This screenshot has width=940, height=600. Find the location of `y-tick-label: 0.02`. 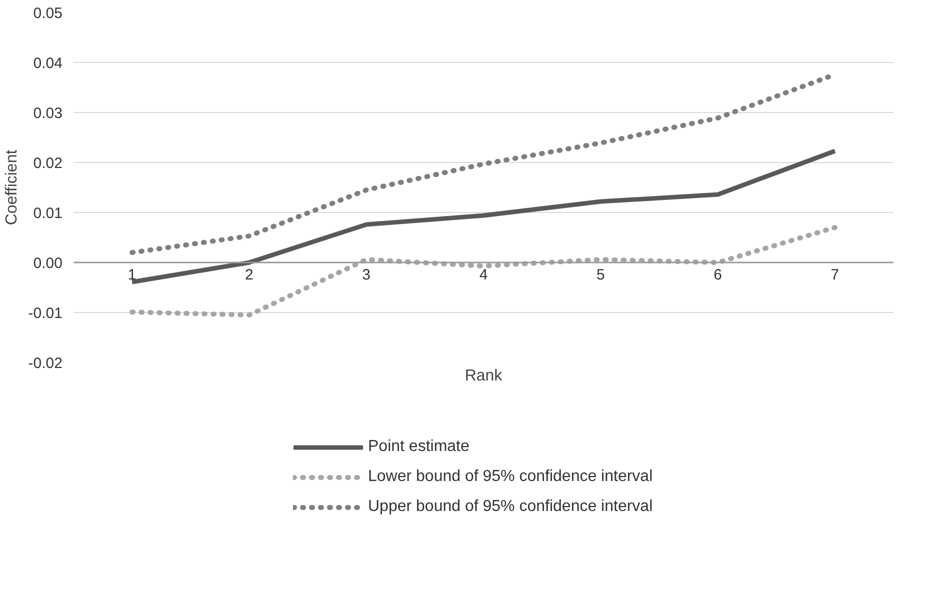

y-tick-label: 0.02 is located at coordinates (48, 163).